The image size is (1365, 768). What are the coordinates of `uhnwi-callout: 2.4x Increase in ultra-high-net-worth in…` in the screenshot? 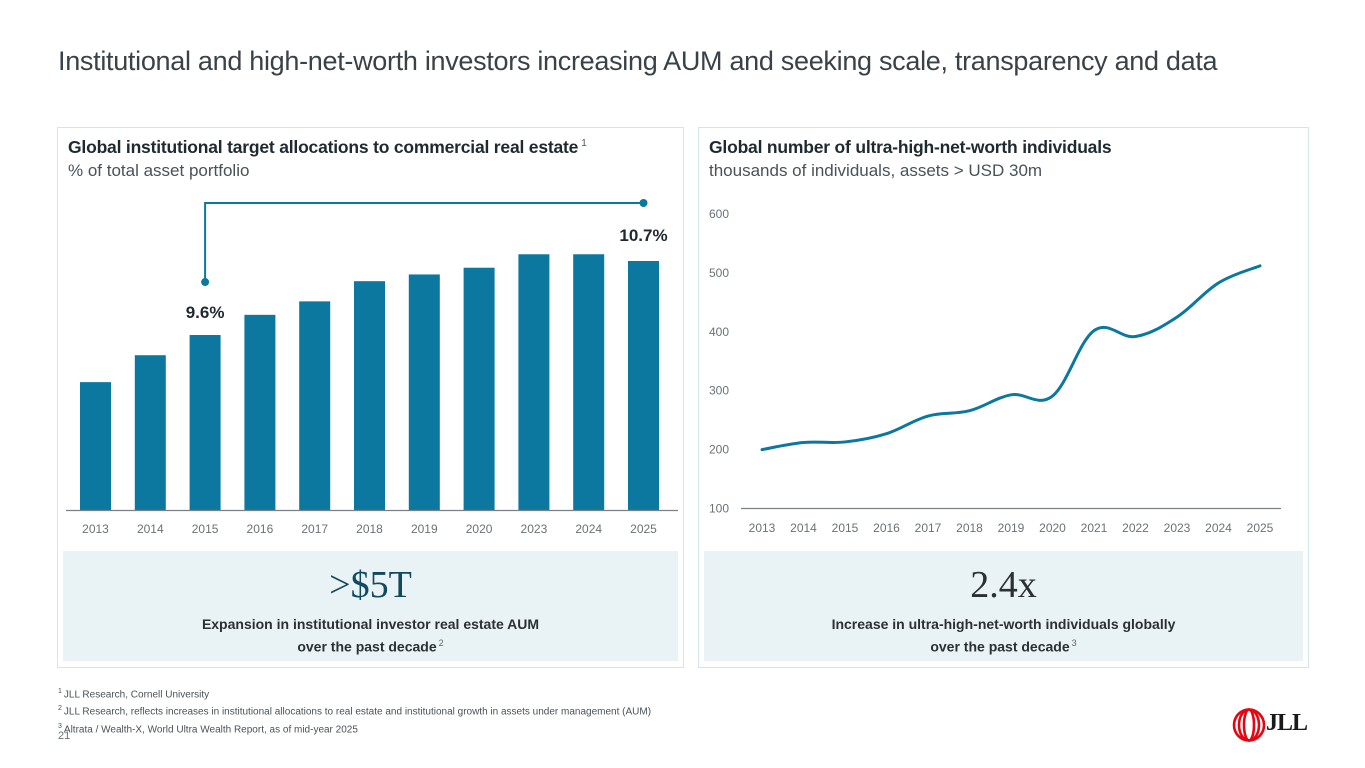 It's located at (1003, 606).